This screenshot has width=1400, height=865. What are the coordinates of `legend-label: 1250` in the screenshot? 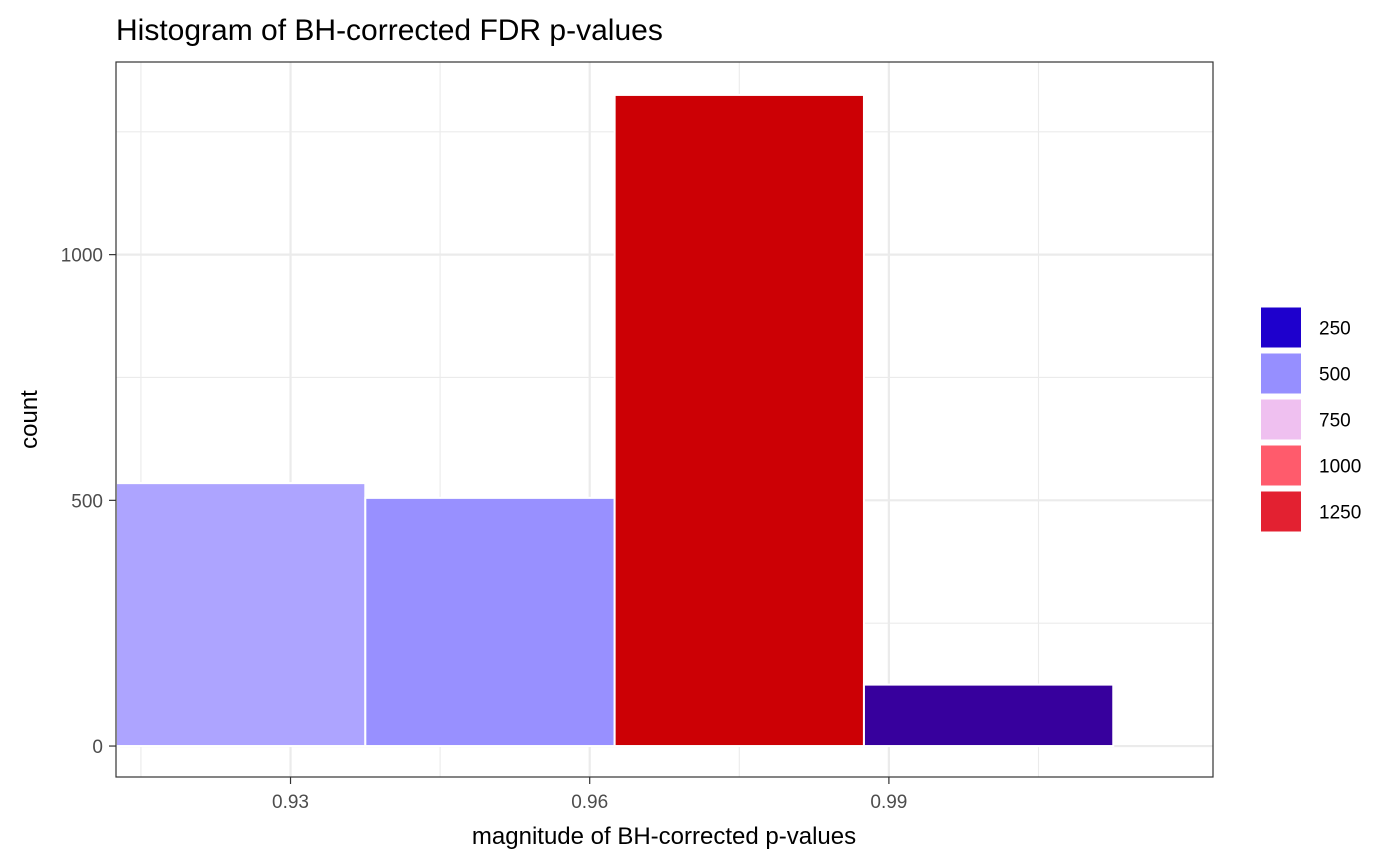 It's located at (1340, 513).